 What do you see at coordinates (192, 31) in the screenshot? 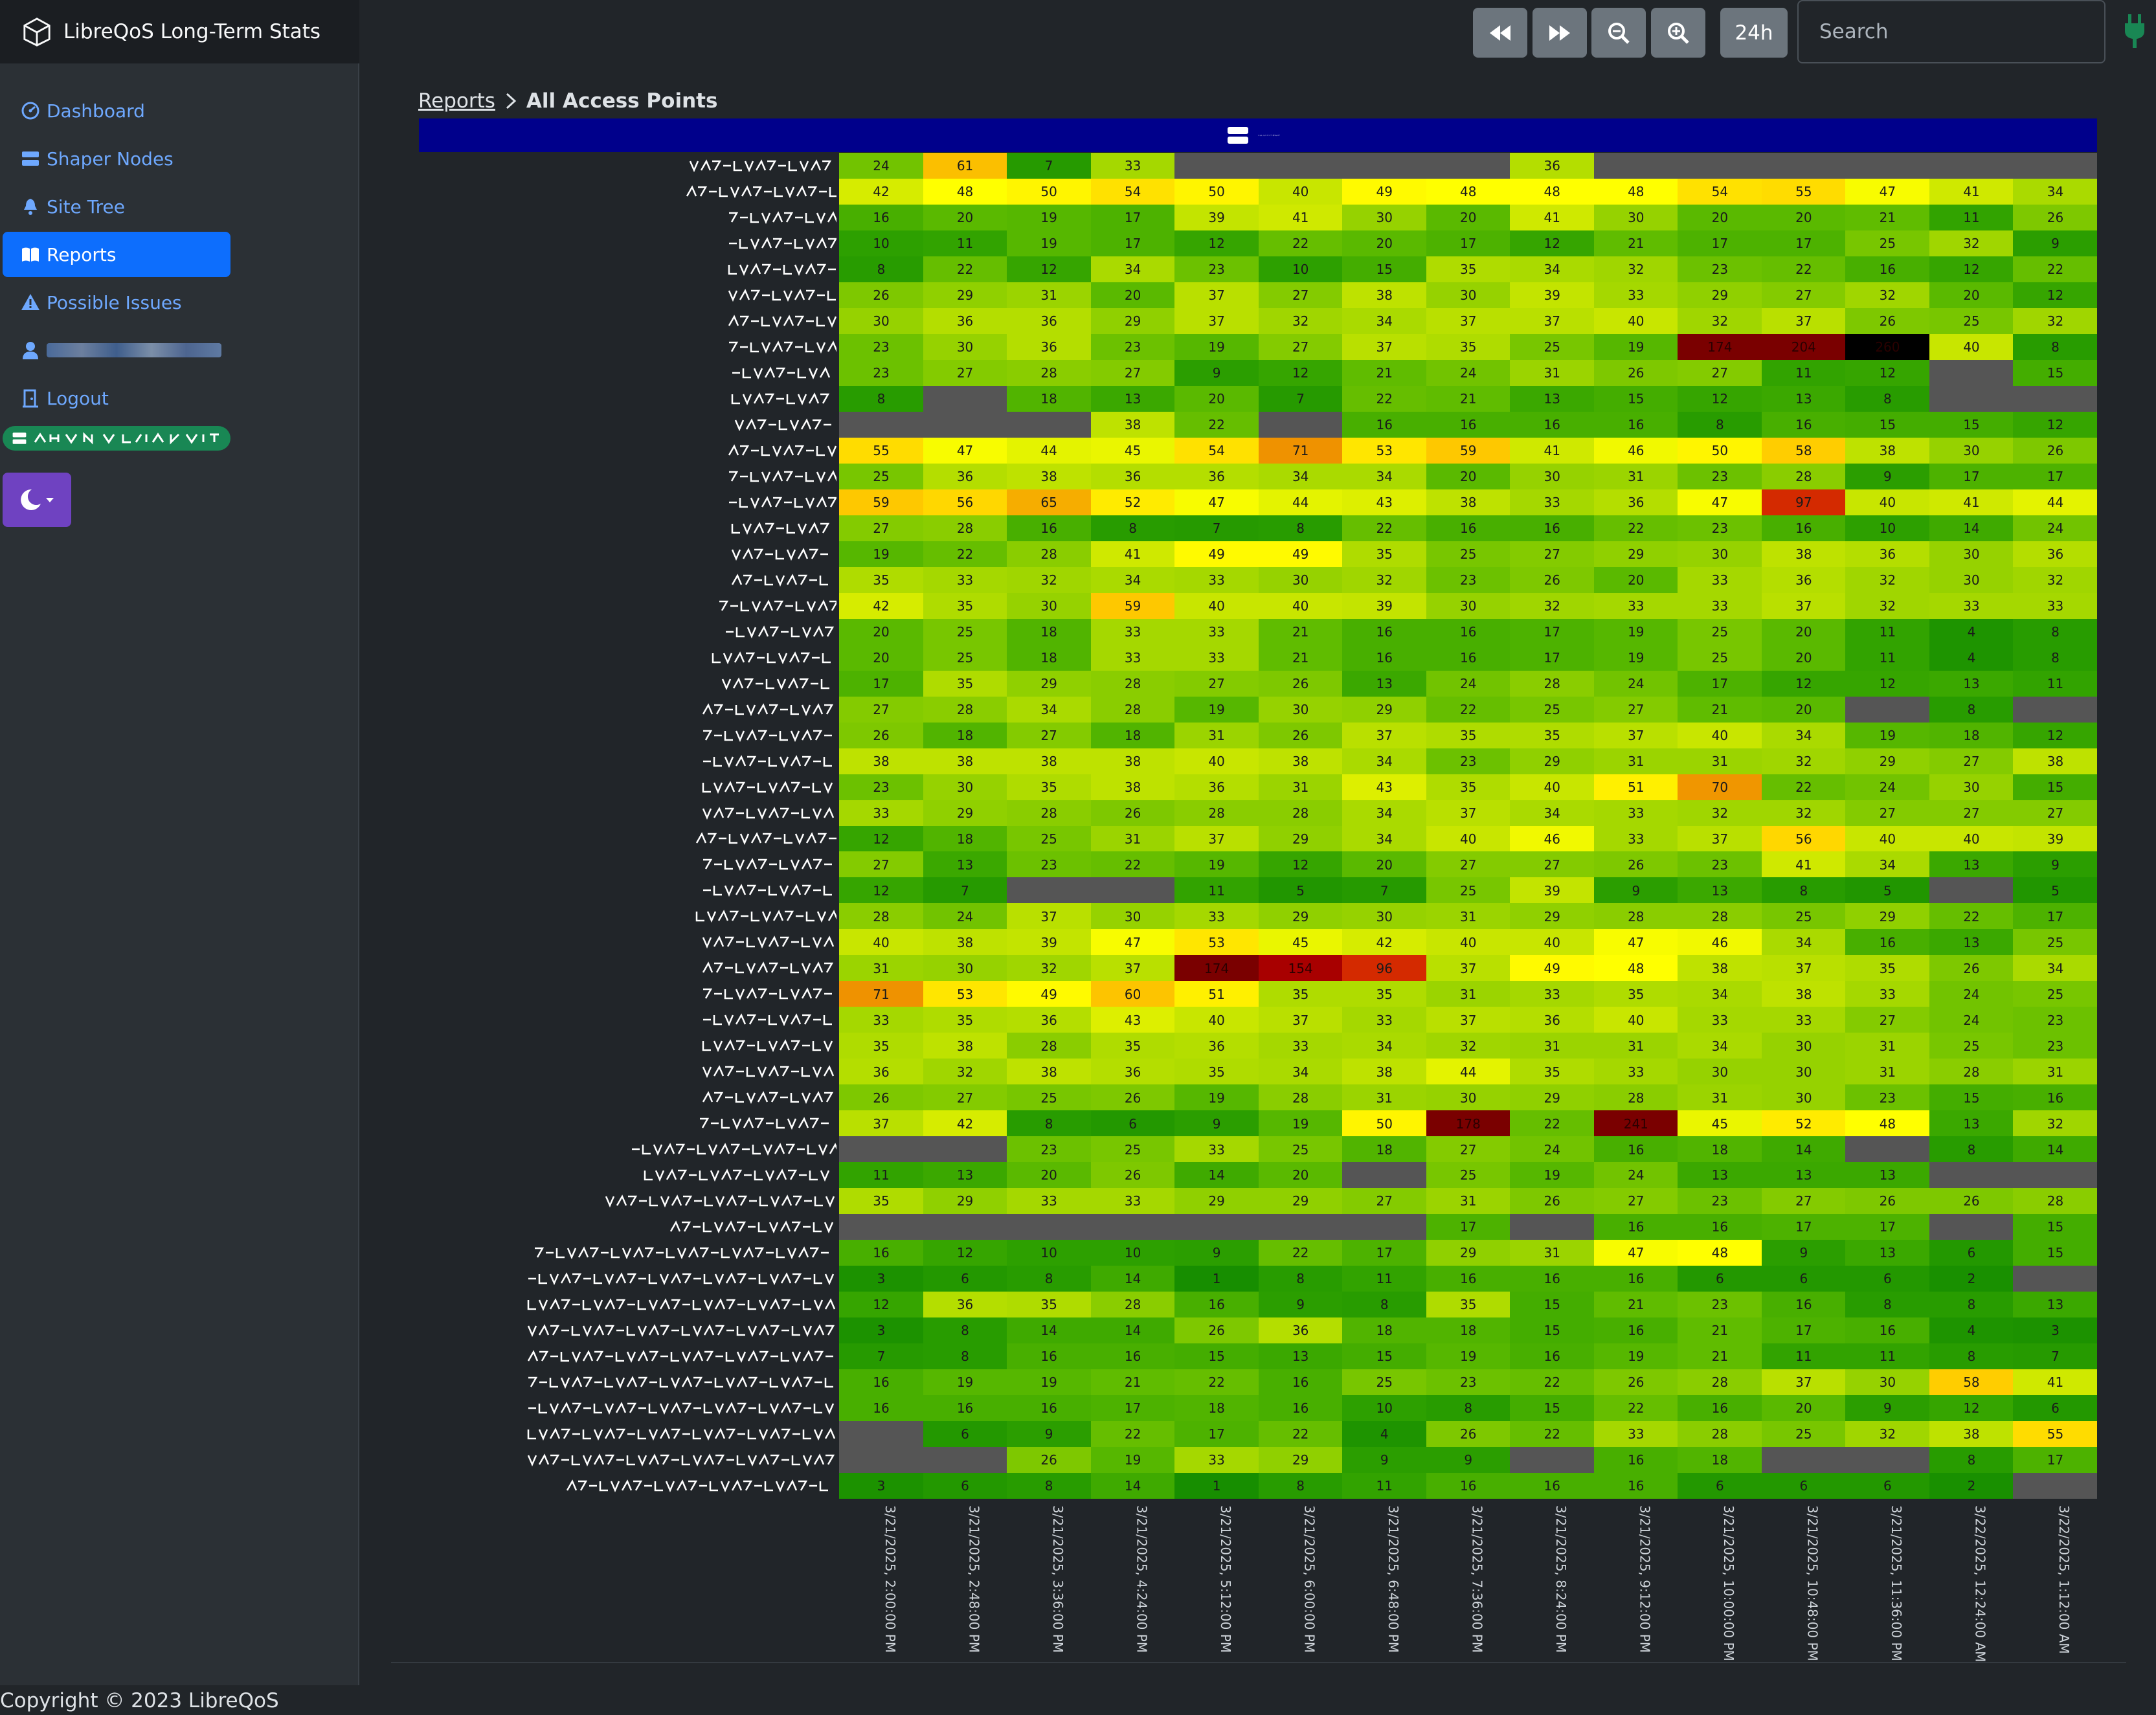
I see `app-title: LibreQoS Long-Term Stats` at bounding box center [192, 31].